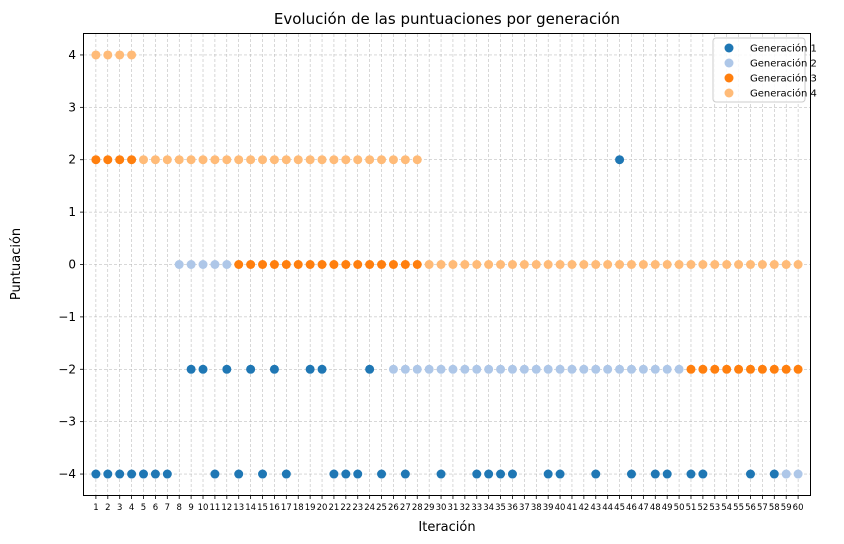 This screenshot has width=844, height=544. Describe the element at coordinates (393, 508) in the screenshot. I see `x-tick-label: 26` at that location.